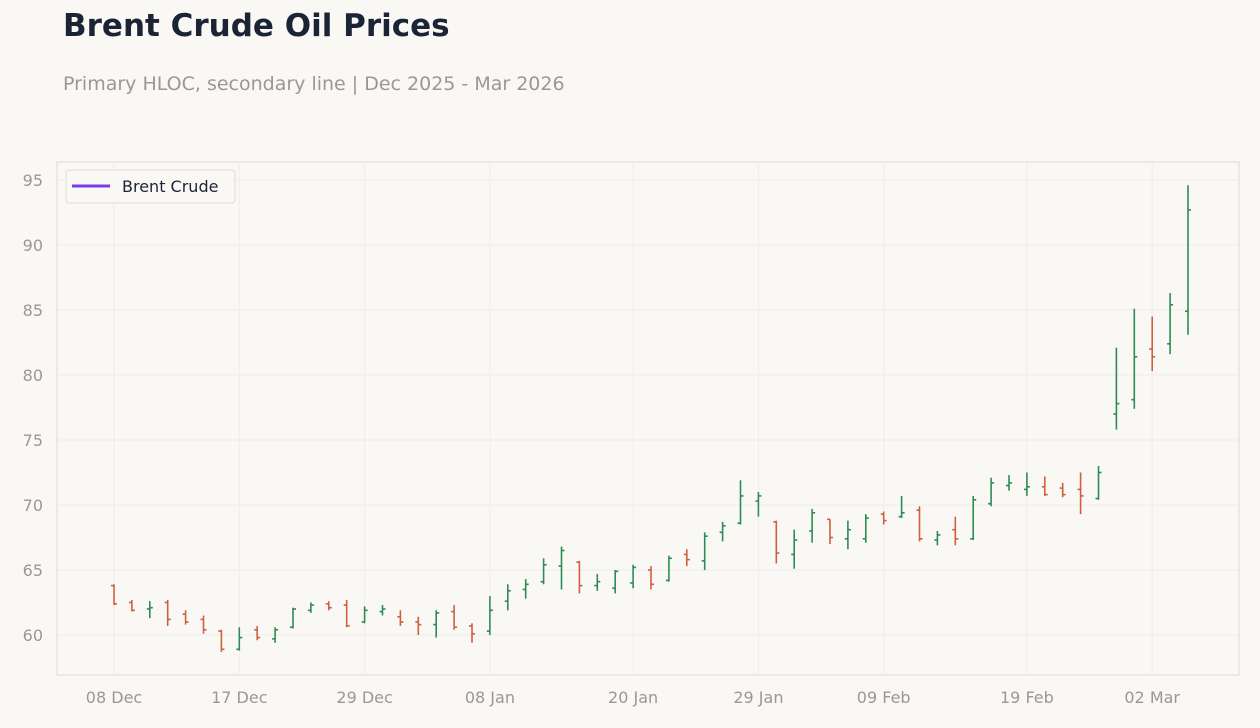 The height and width of the screenshot is (728, 1260). What do you see at coordinates (33, 440) in the screenshot?
I see `y-tick-label: 75` at bounding box center [33, 440].